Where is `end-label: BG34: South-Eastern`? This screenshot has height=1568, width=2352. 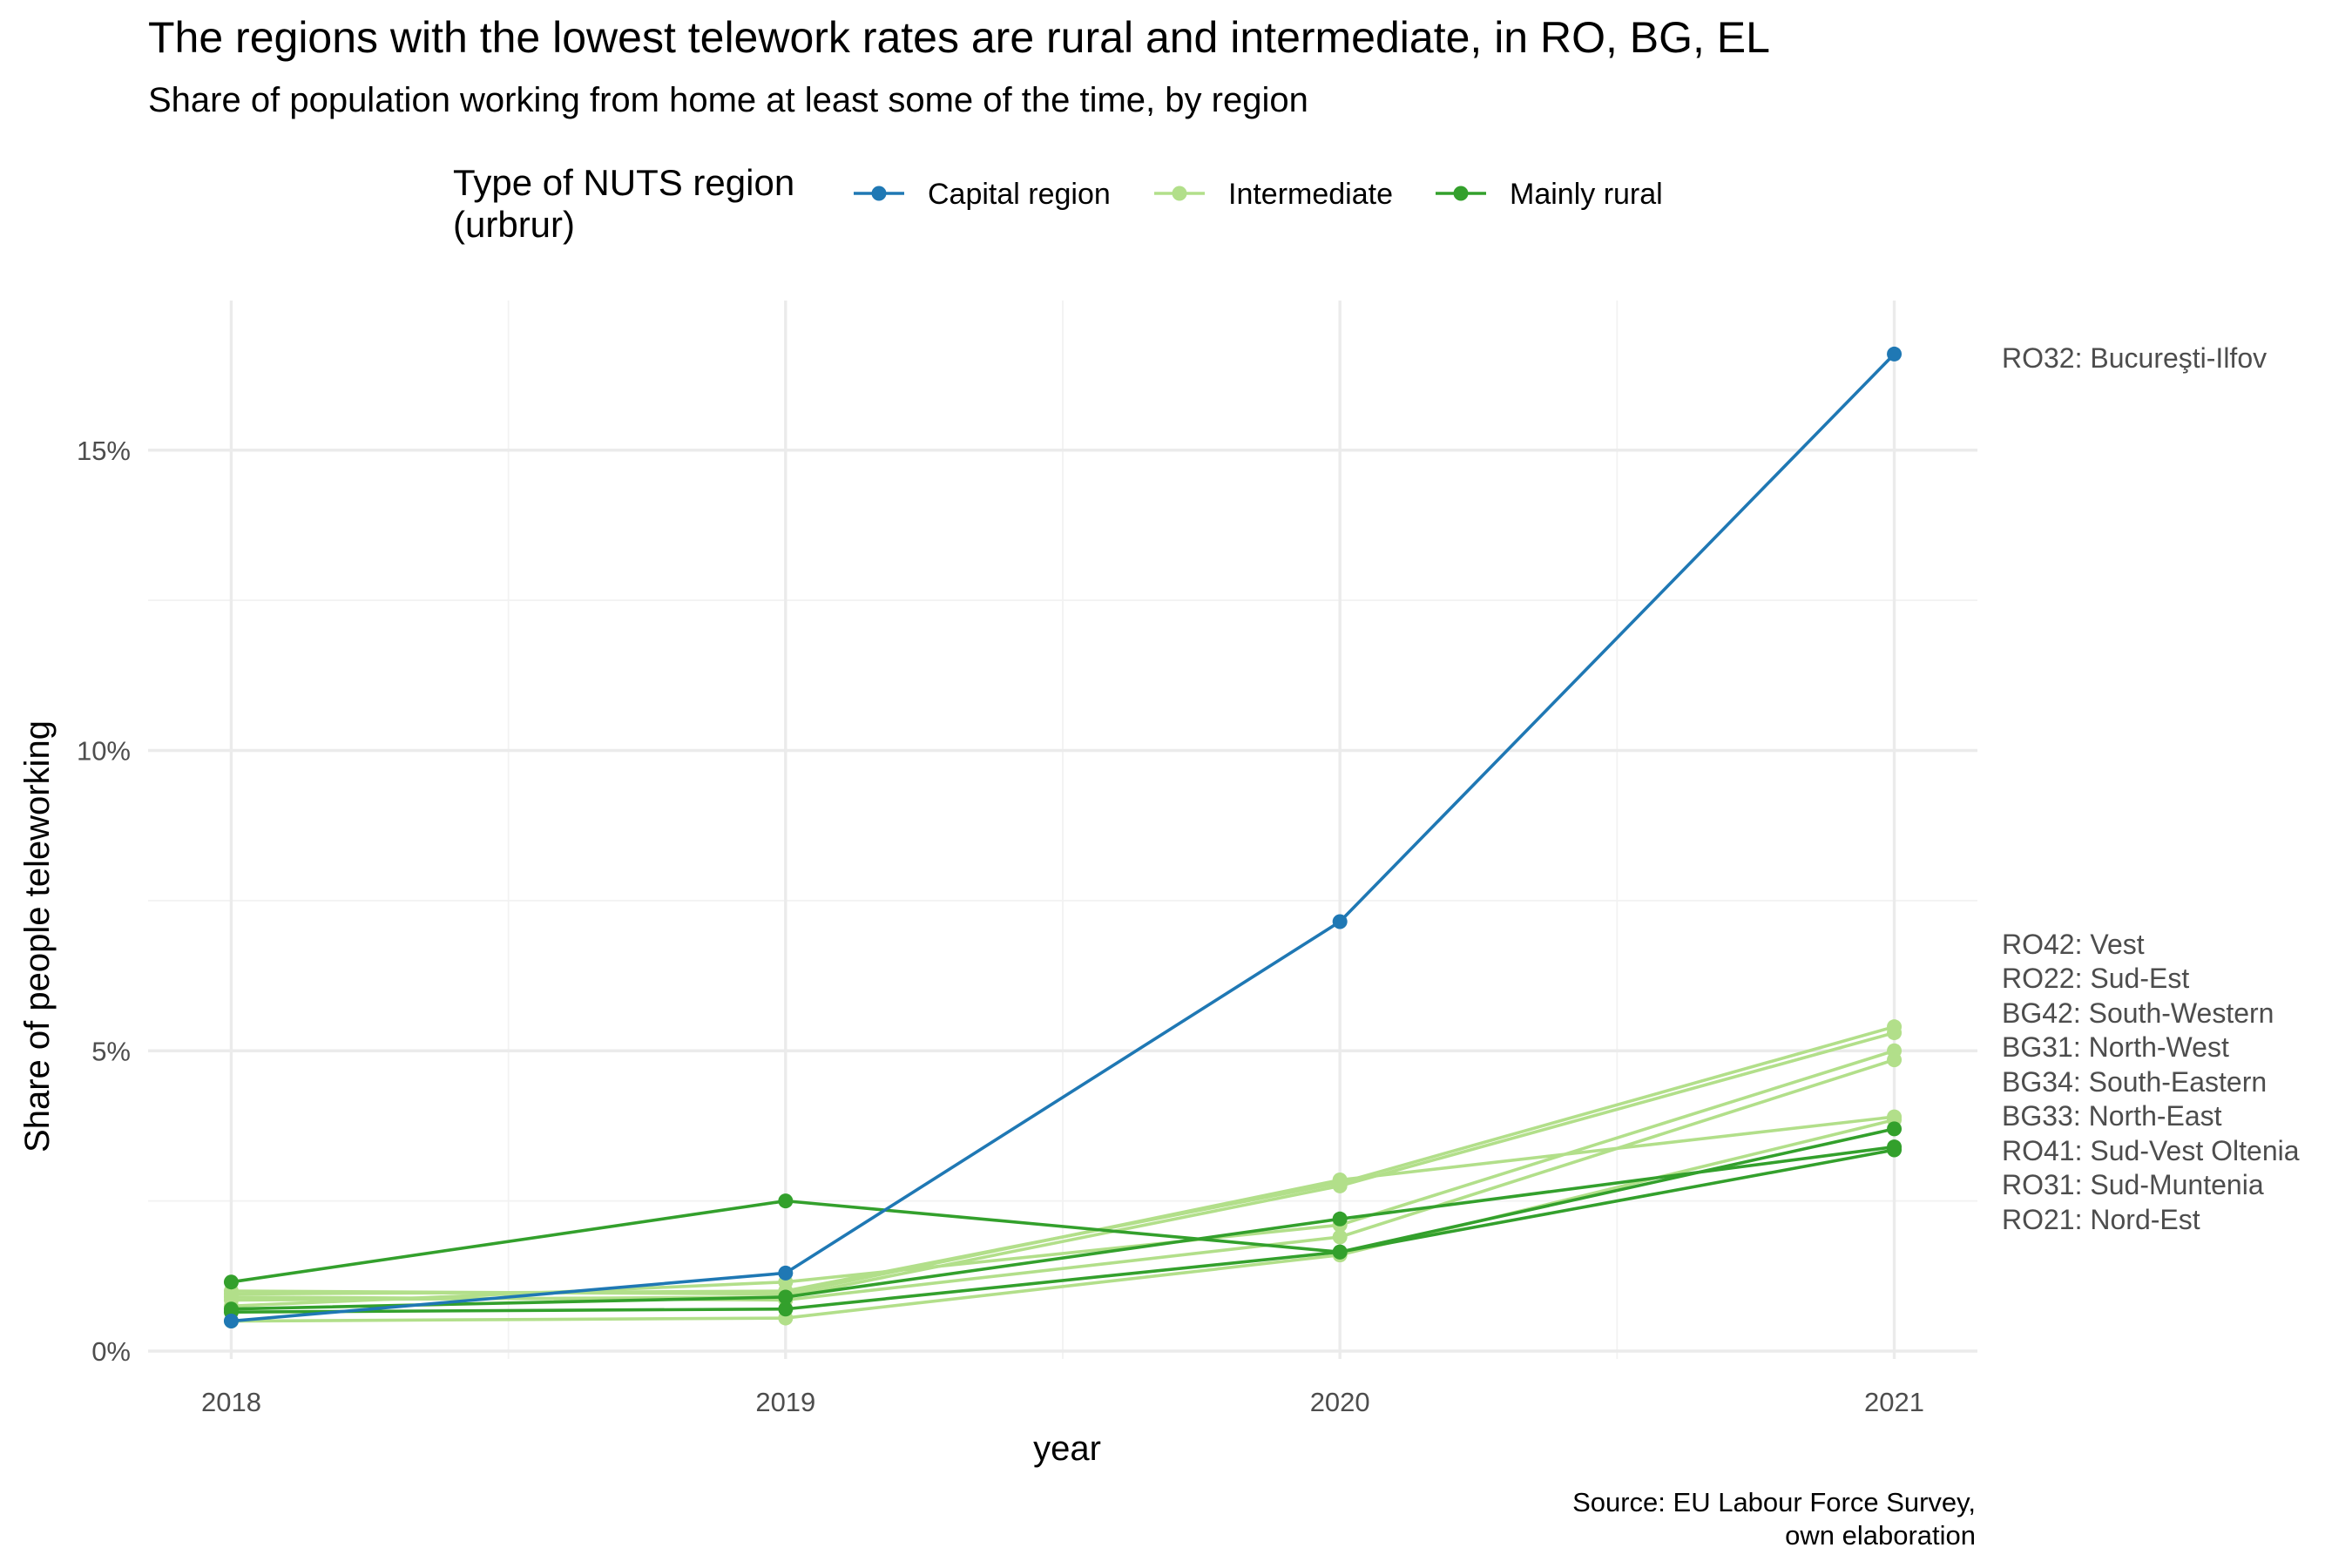
end-label: BG34: South-Eastern is located at coordinates (2134, 1082).